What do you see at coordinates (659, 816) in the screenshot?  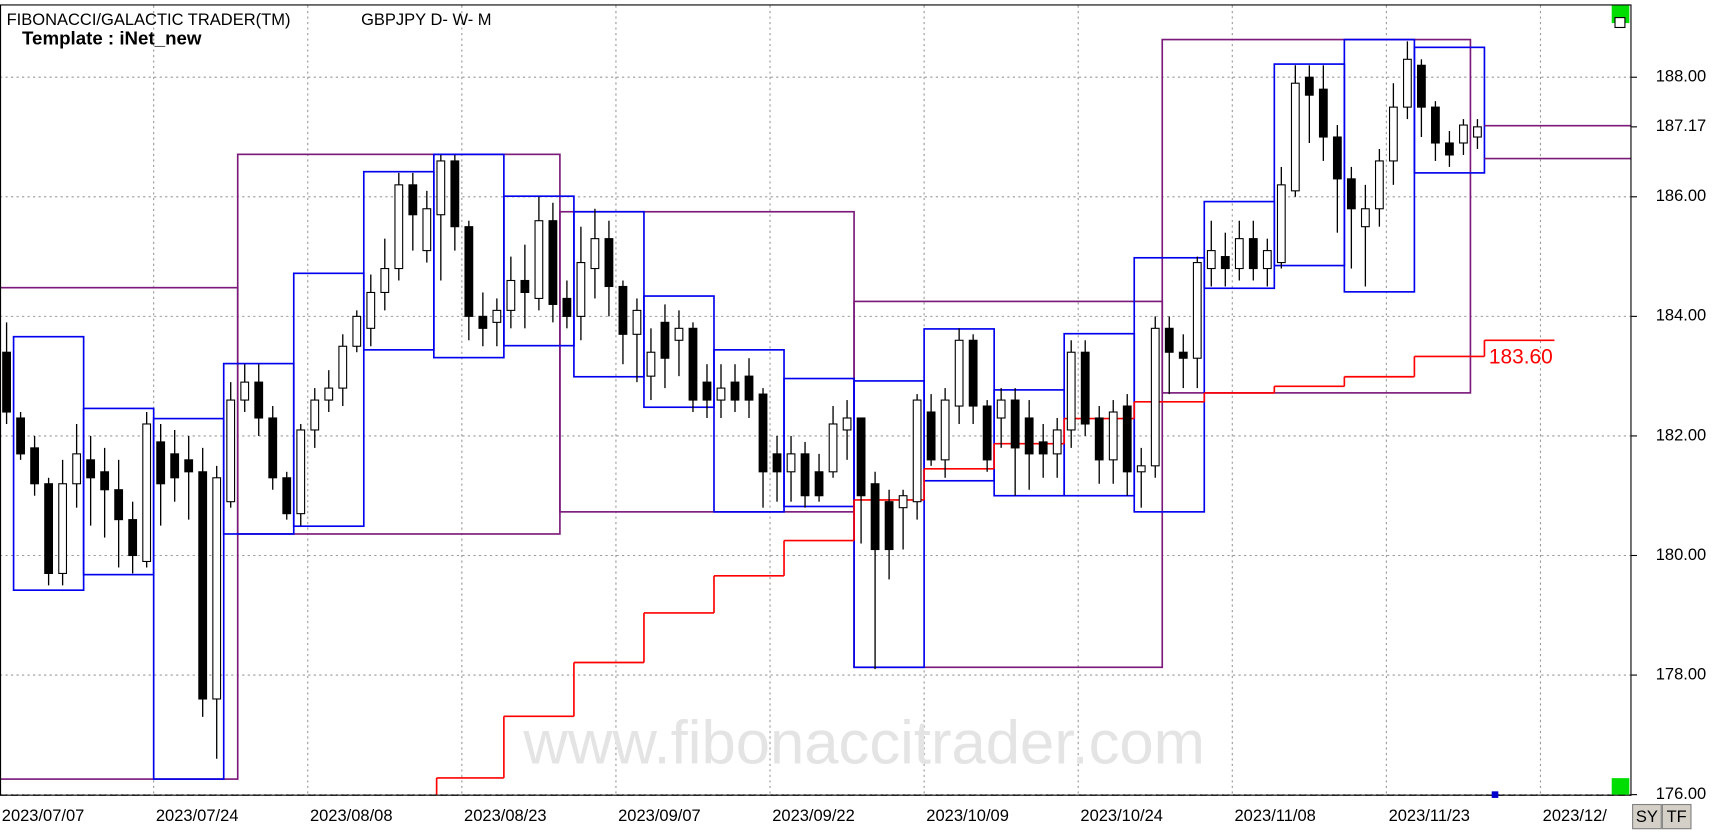 I see `x-tick-label: 2023/09/07` at bounding box center [659, 816].